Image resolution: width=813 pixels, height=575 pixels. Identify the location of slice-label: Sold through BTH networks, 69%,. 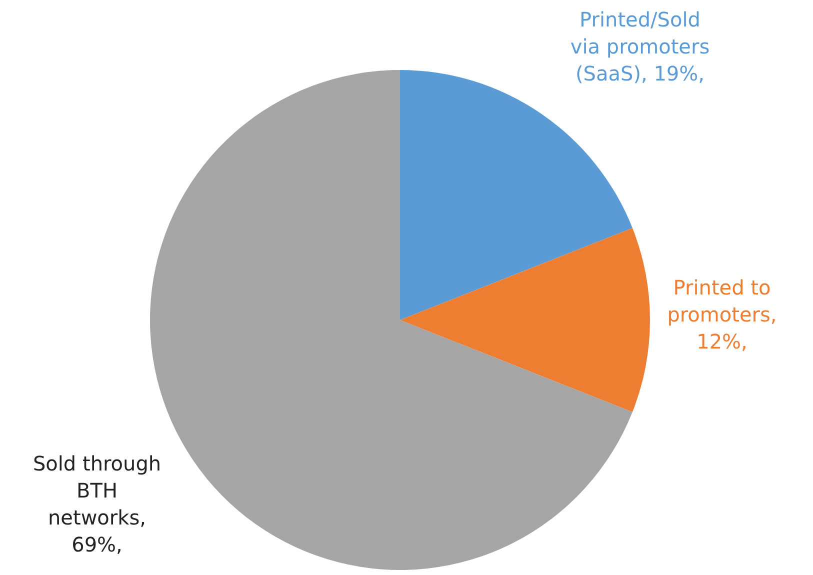
(97, 504).